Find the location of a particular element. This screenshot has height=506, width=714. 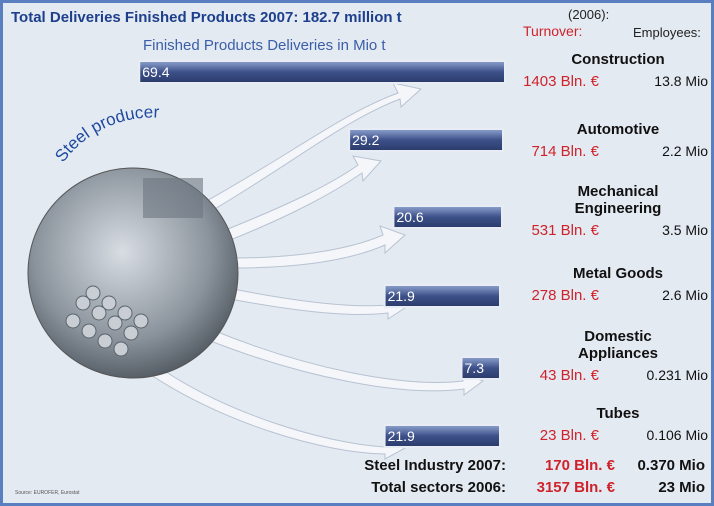

turnover-value: 714 Bln. € is located at coordinates (565, 151).